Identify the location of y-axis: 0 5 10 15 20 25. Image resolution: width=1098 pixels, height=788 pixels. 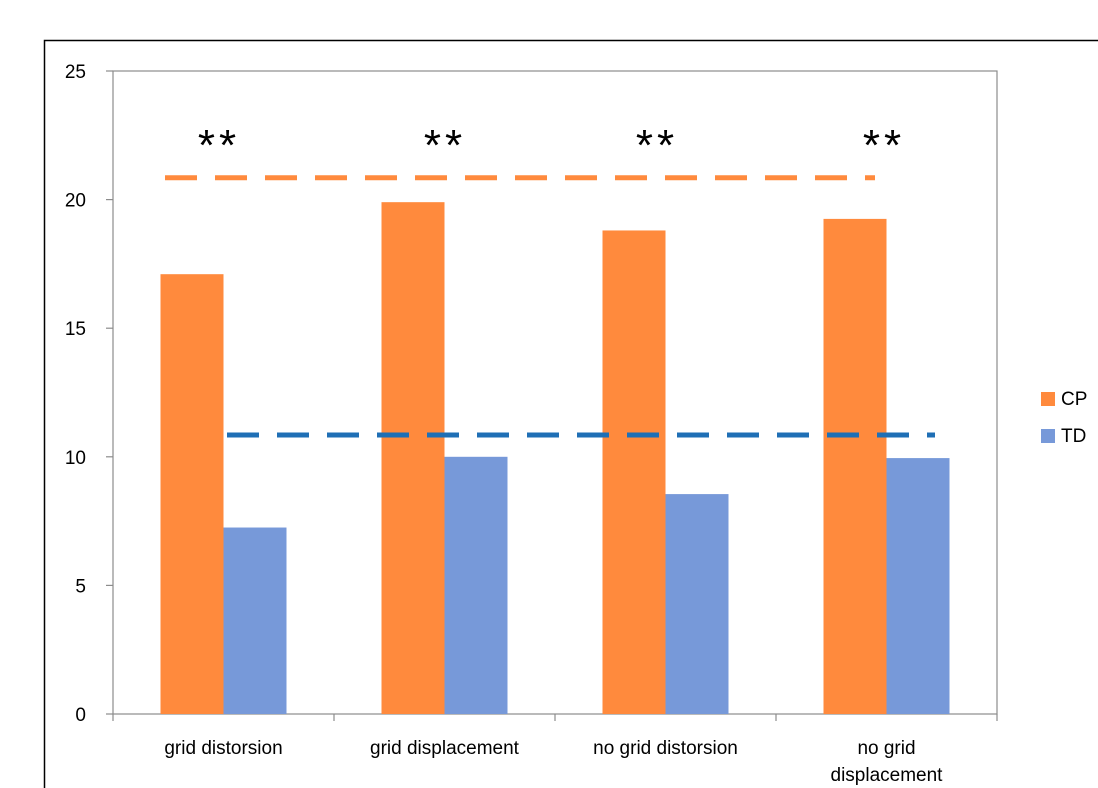
(89, 394).